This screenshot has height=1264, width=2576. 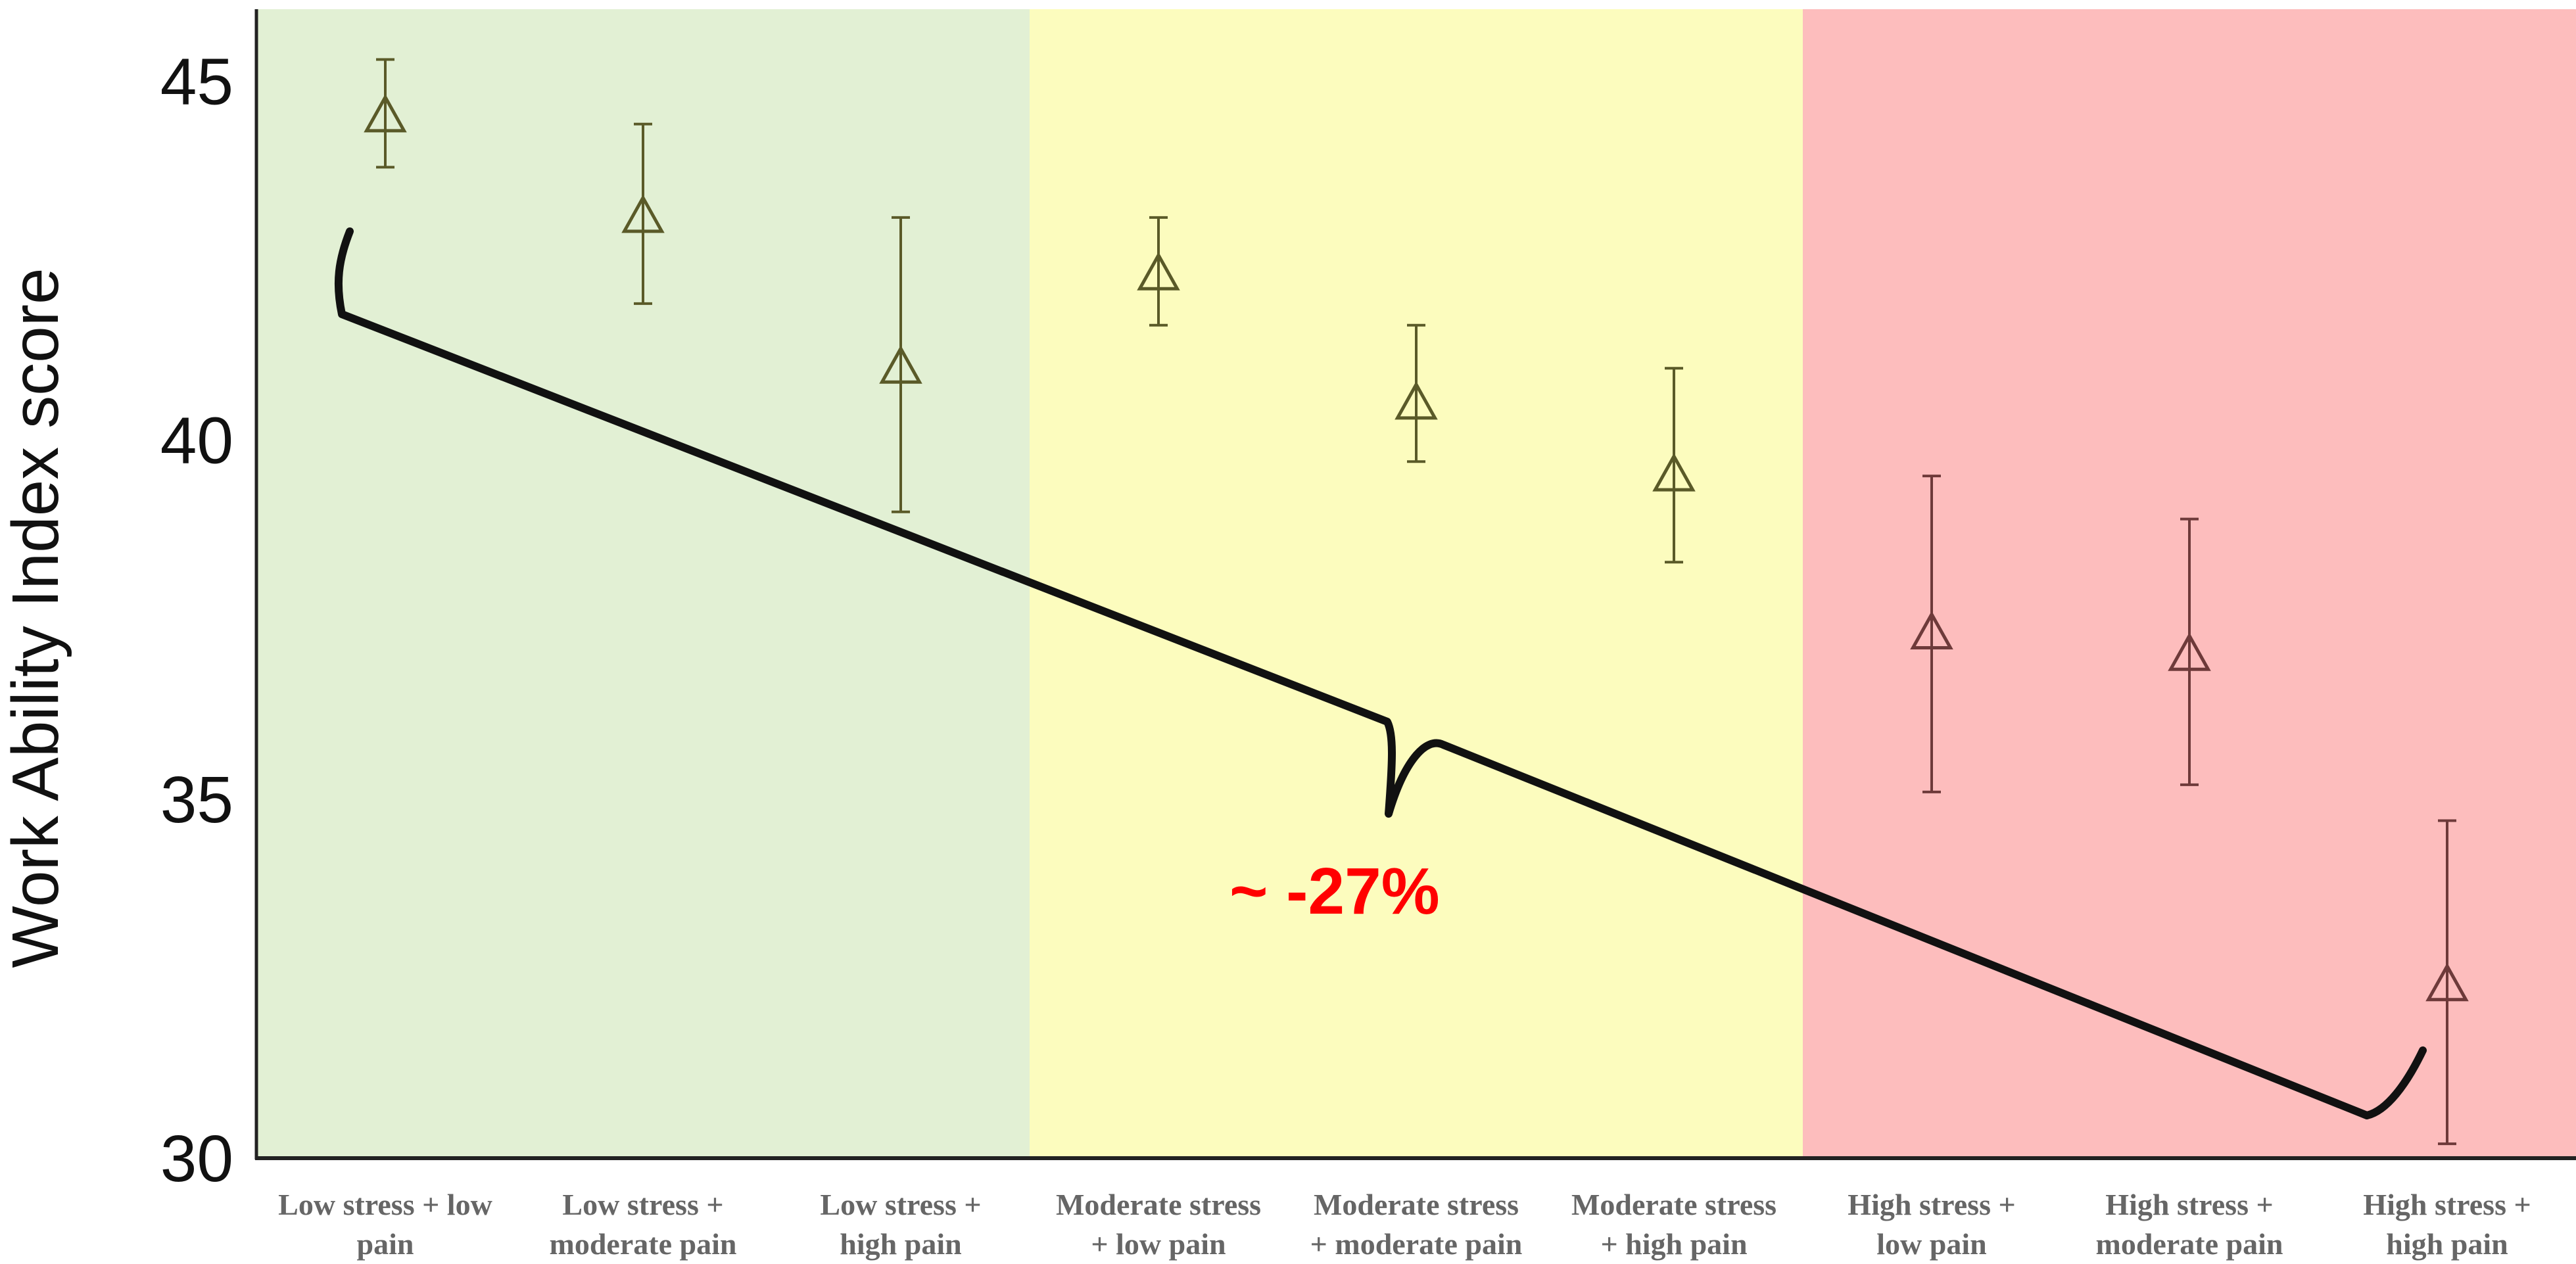 I want to click on x-tick-label: High stress + high pain, so click(x=2447, y=1224).